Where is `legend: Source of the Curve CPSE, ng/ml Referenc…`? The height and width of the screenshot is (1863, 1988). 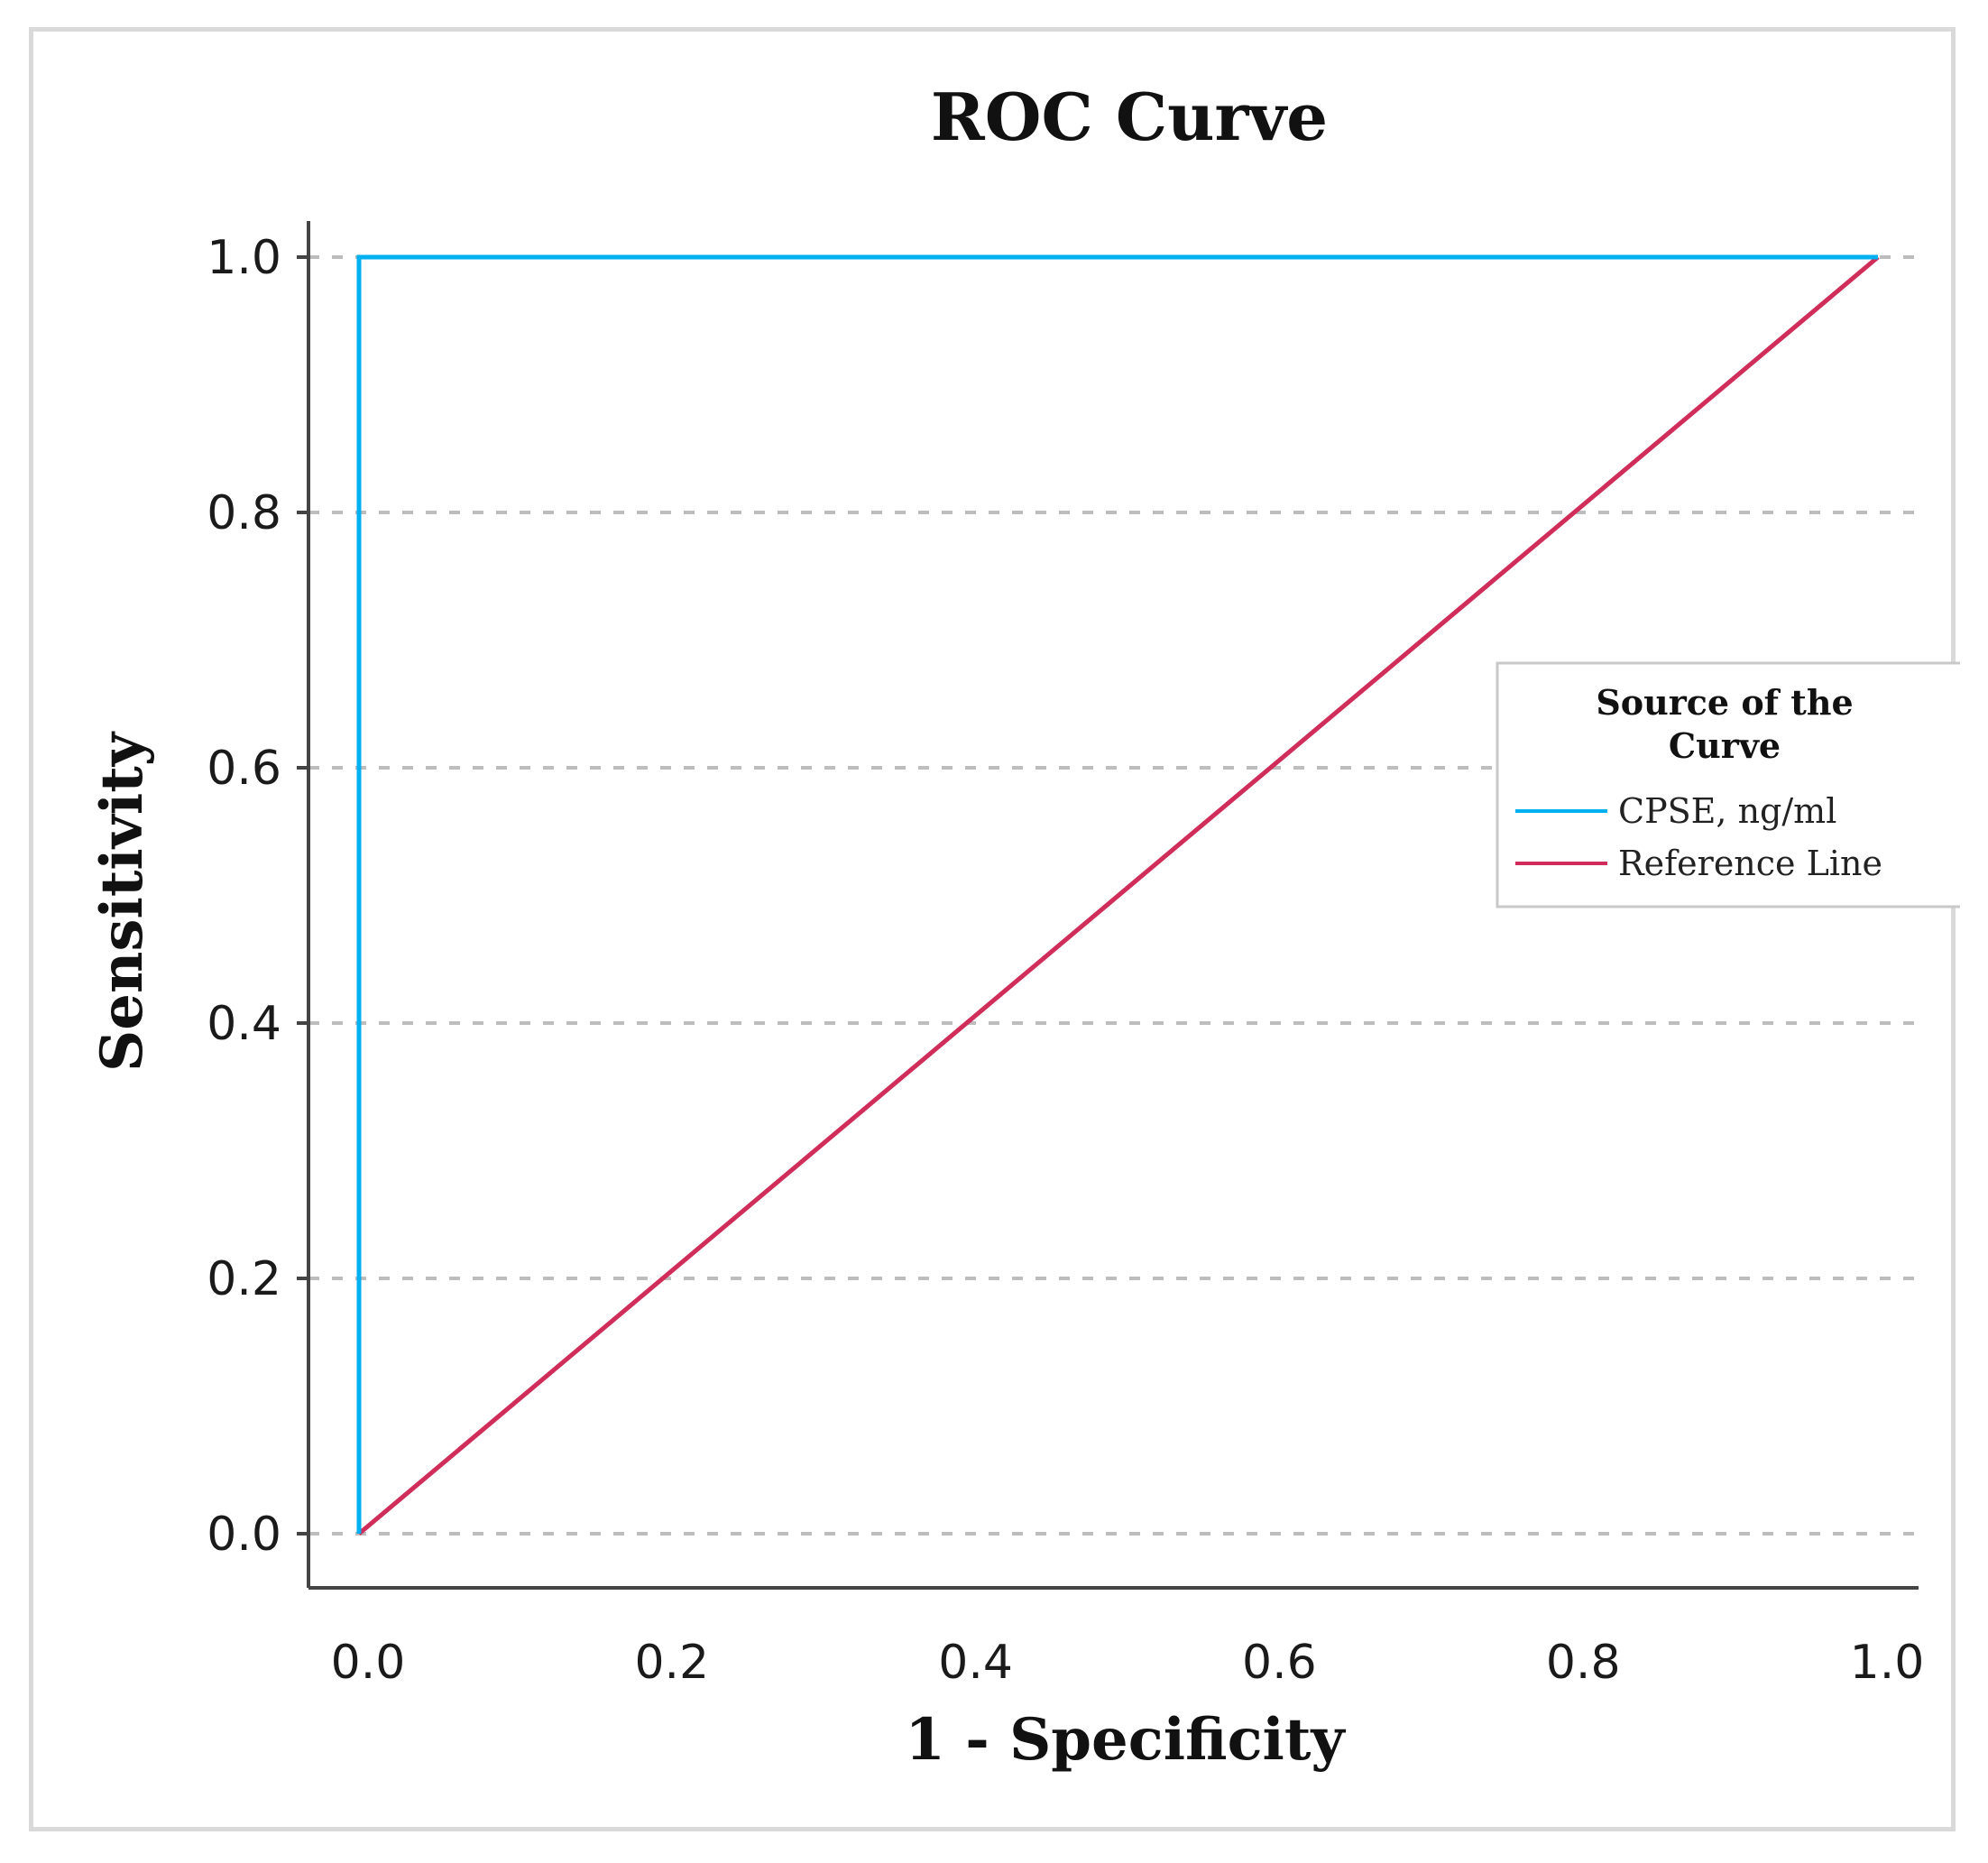
legend: Source of the Curve CPSE, ng/ml Referenc… is located at coordinates (1728, 784).